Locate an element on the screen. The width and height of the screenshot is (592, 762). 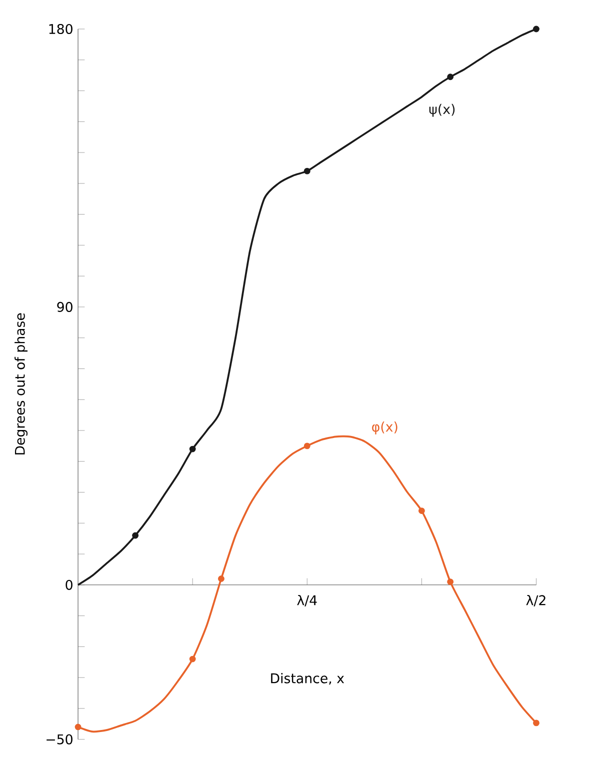
series-label: ψ(x) is located at coordinates (442, 110).